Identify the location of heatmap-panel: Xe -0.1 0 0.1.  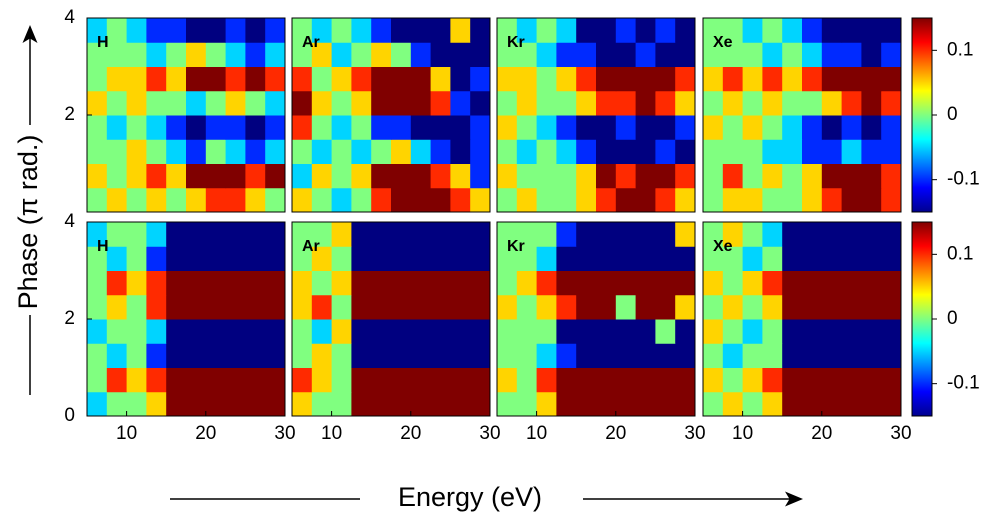
(841, 115).